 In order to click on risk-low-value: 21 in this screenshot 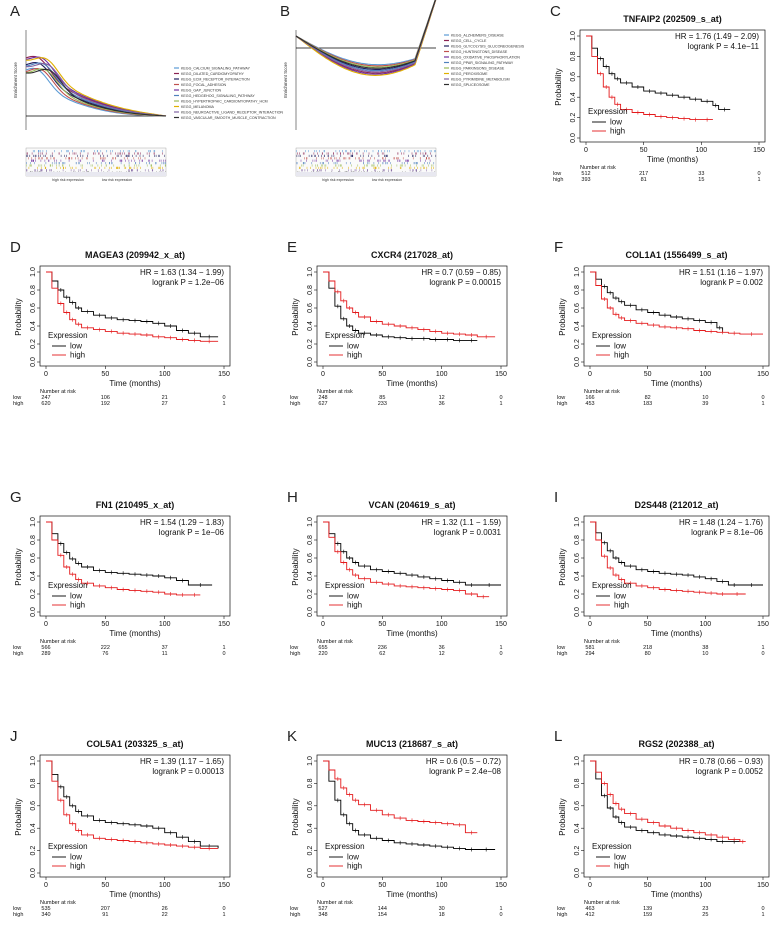, I will do `click(165, 398)`.